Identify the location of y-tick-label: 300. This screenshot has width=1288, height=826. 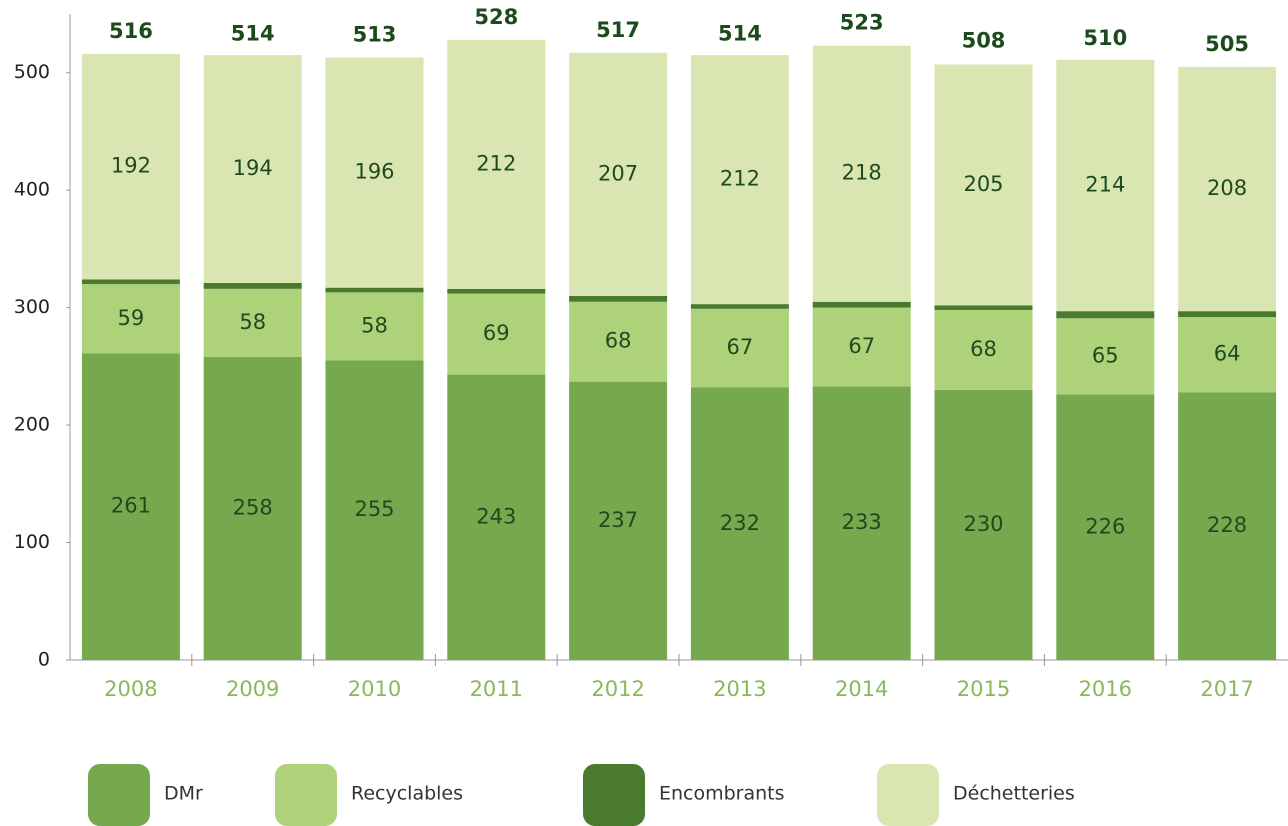
(32, 307).